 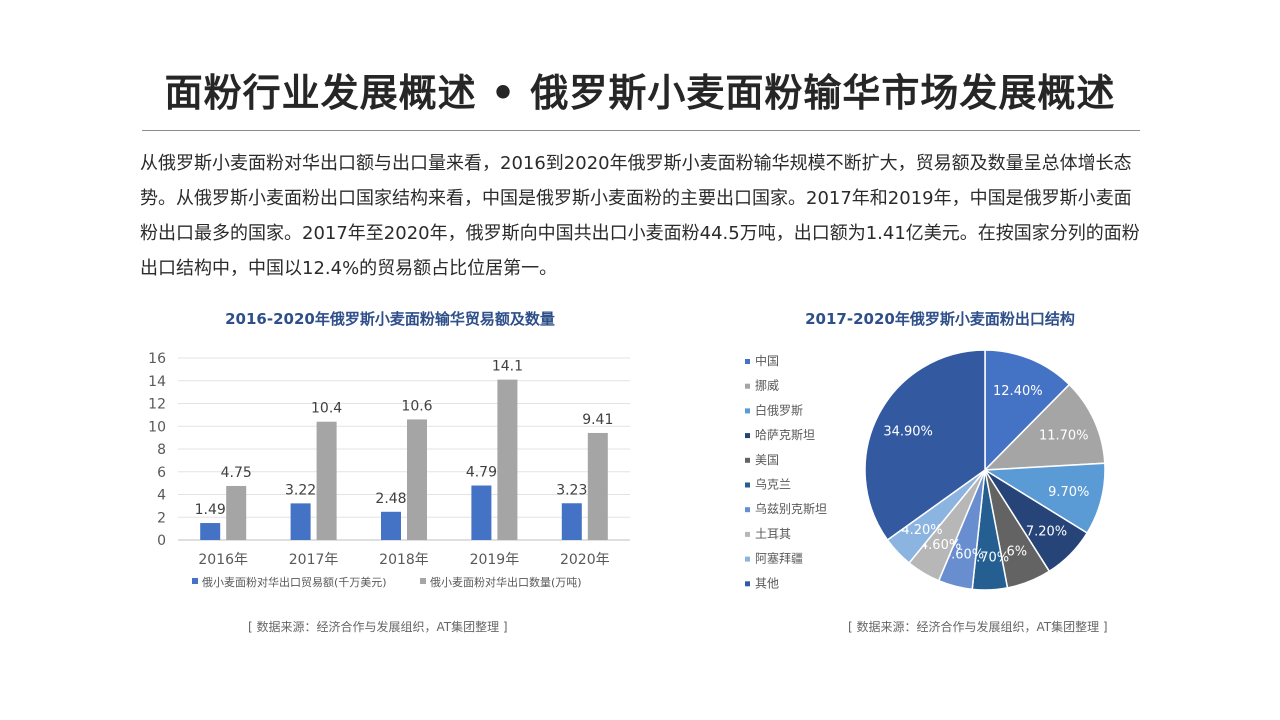 I want to click on slice-label: 4.20%, so click(x=921, y=530).